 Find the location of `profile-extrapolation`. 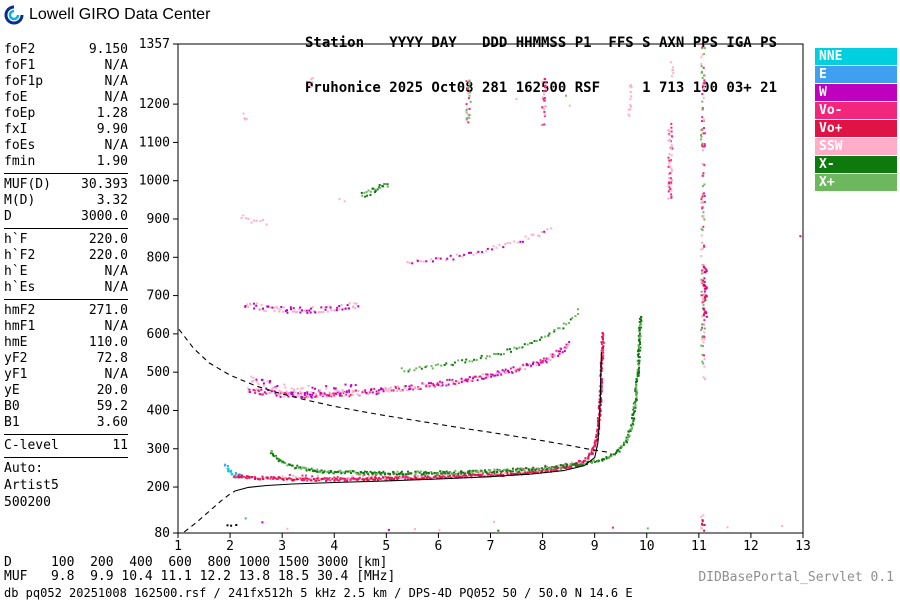

profile-extrapolation is located at coordinates (209, 511).